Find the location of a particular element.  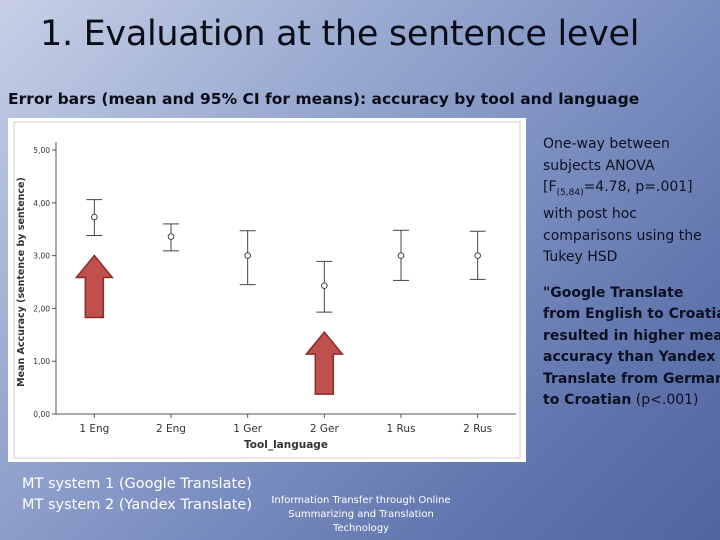

y-tick-label: 1,00 is located at coordinates (41, 361).